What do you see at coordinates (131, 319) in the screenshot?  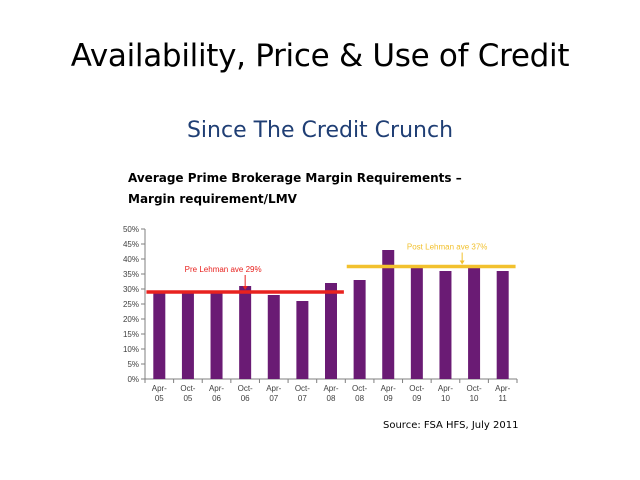 I see `y-tick-label: 20%` at bounding box center [131, 319].